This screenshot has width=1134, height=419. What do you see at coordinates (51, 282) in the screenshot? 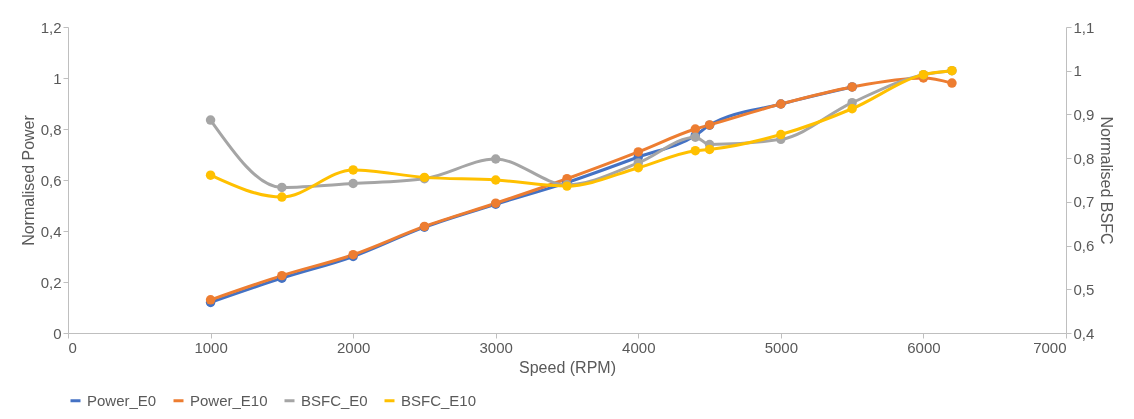
I see `y-tick-label: 0,2` at bounding box center [51, 282].